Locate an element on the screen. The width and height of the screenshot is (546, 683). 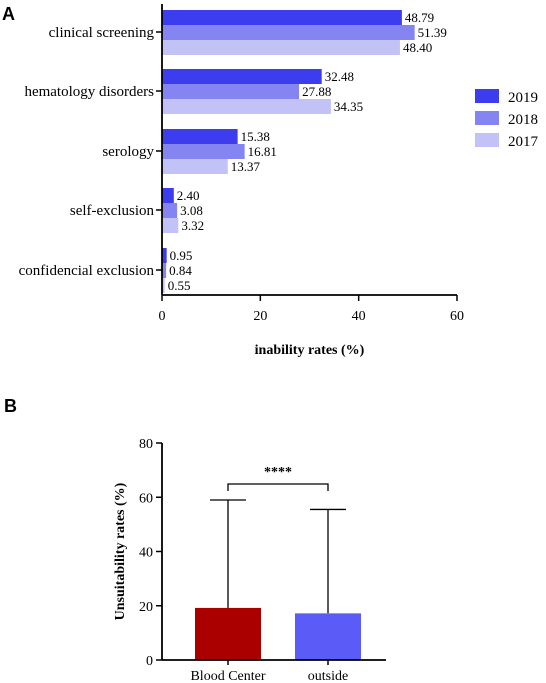
category-label-b: outside is located at coordinates (328, 676).